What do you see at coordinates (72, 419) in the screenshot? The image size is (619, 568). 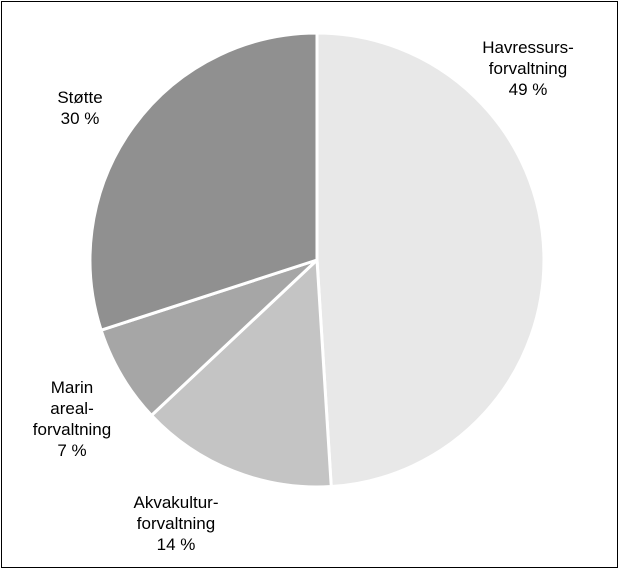 I see `label-marin-areal: Marin areal- forvaltning 7 %` at bounding box center [72, 419].